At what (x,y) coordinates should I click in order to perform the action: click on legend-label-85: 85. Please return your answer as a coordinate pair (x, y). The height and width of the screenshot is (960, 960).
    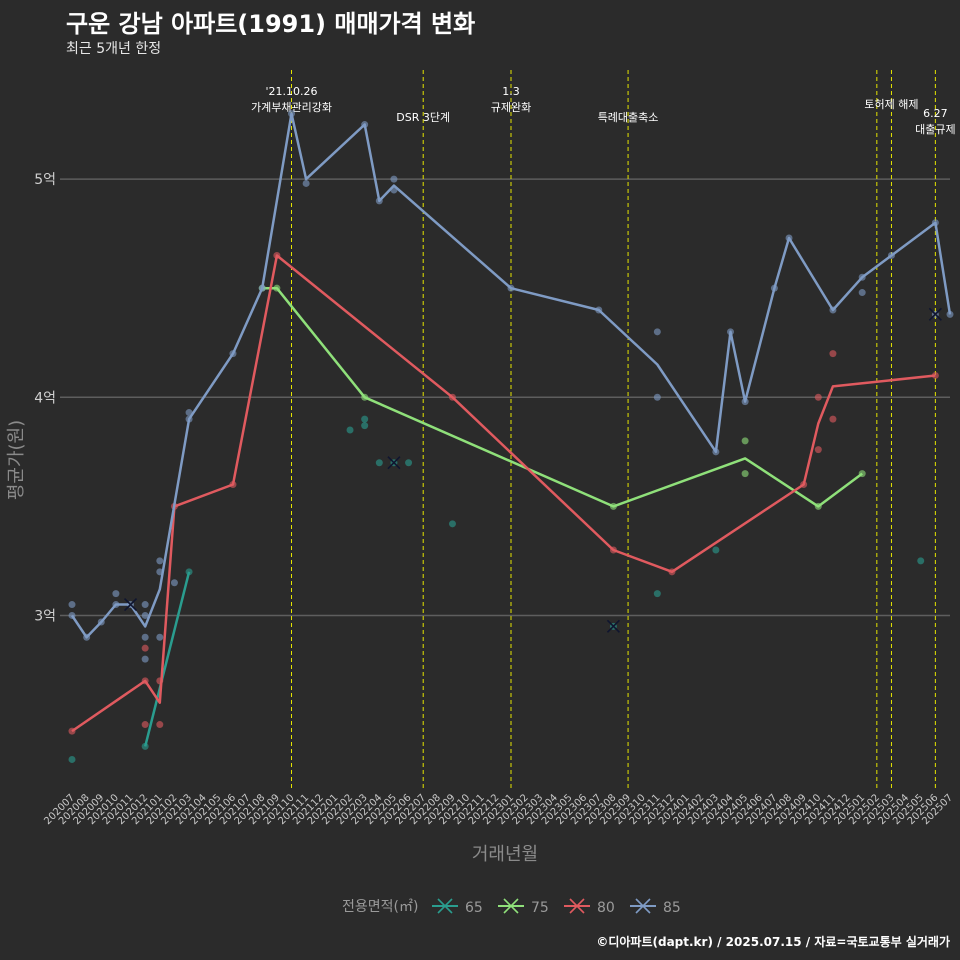
    Looking at the image, I should click on (672, 908).